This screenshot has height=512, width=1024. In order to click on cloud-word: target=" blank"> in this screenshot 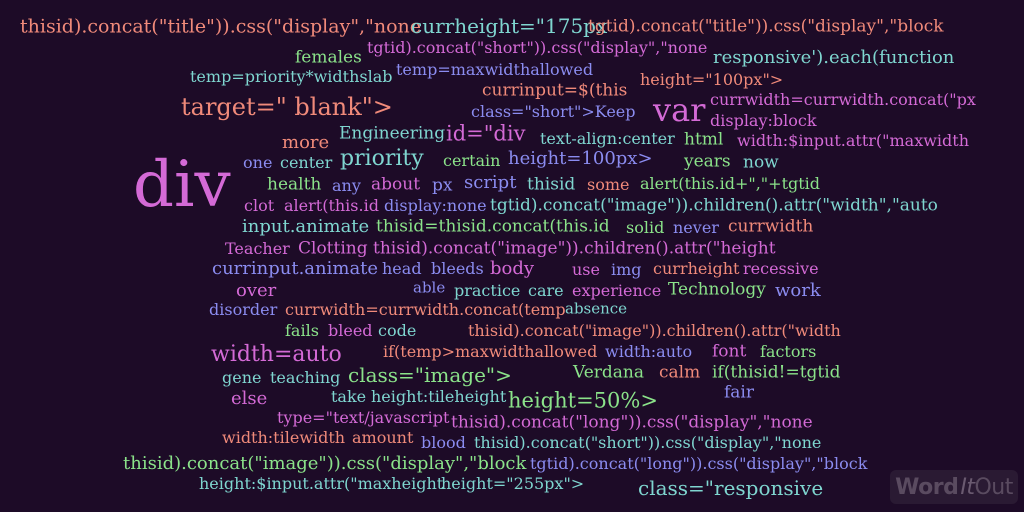, I will do `click(287, 107)`.